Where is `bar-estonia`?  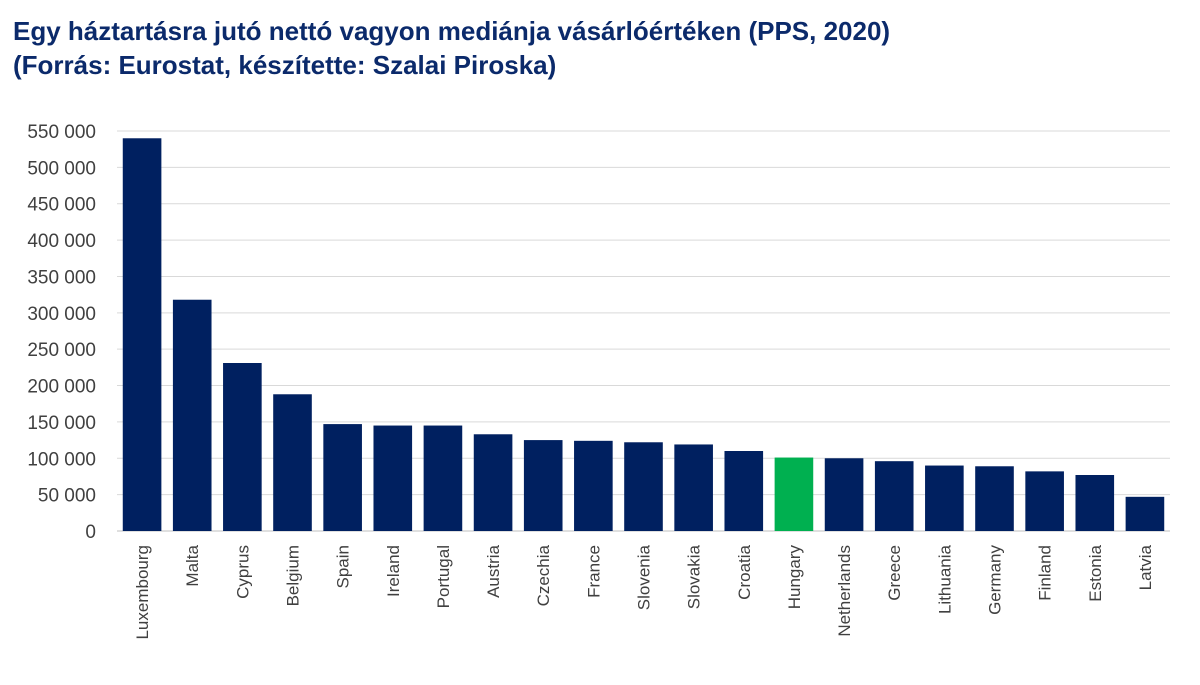 bar-estonia is located at coordinates (1095, 503).